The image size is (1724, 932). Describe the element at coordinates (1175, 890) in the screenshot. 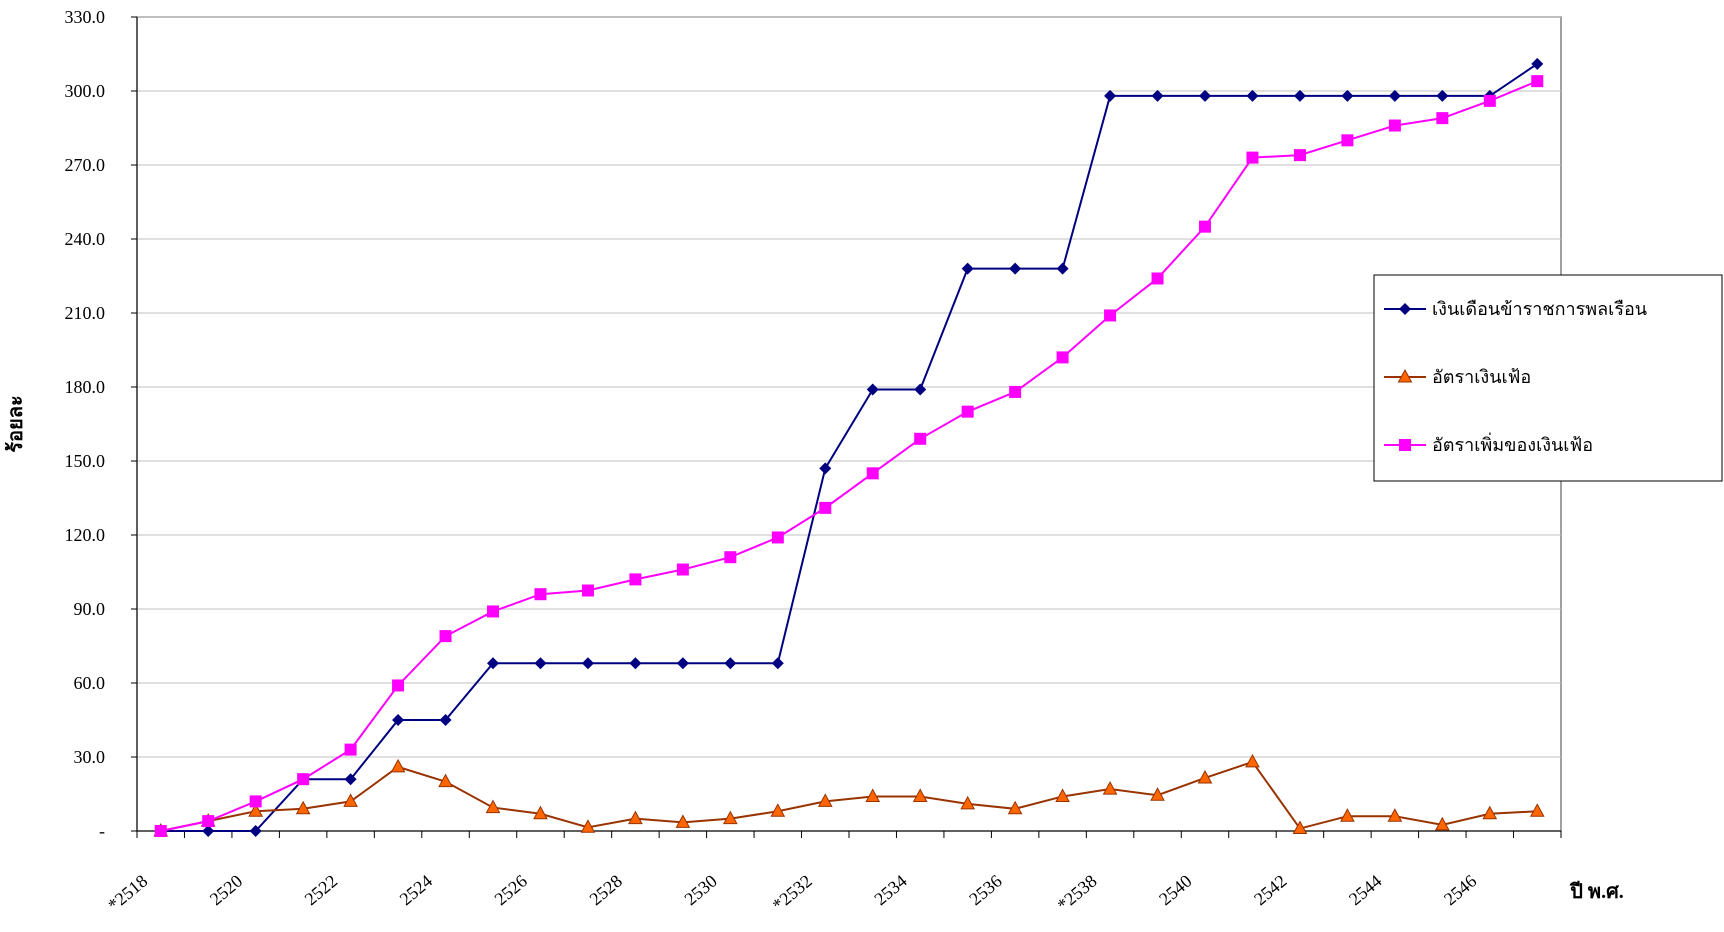

I see `x-tick-label: 2540` at that location.